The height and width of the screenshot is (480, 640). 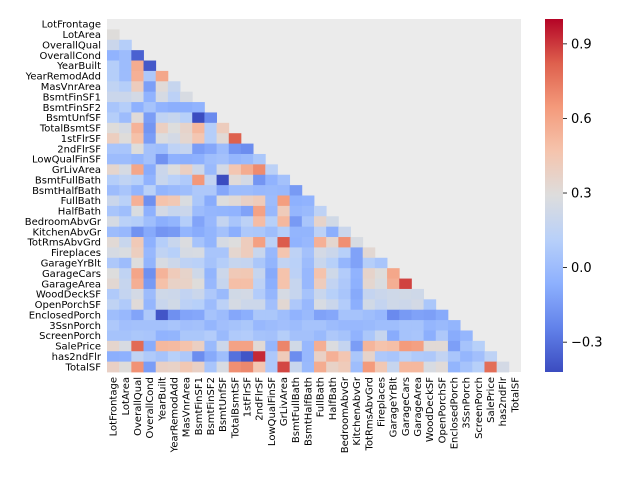 What do you see at coordinates (357, 410) in the screenshot?
I see `x-tick-label: KitchenAbvGr` at bounding box center [357, 410].